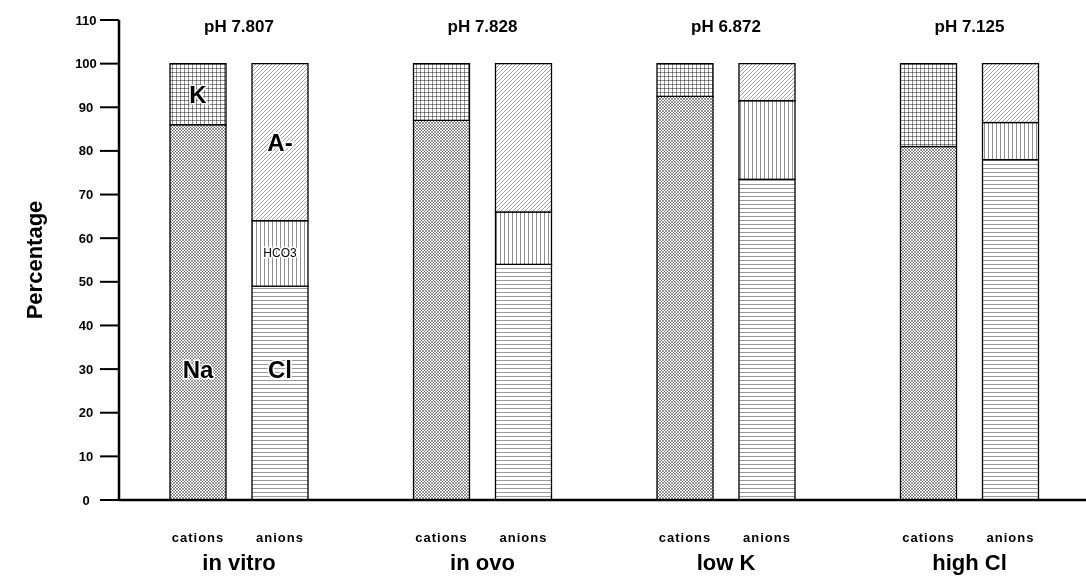 The image size is (1086, 583). Describe the element at coordinates (86, 413) in the screenshot. I see `y-tick-label: 20` at that location.